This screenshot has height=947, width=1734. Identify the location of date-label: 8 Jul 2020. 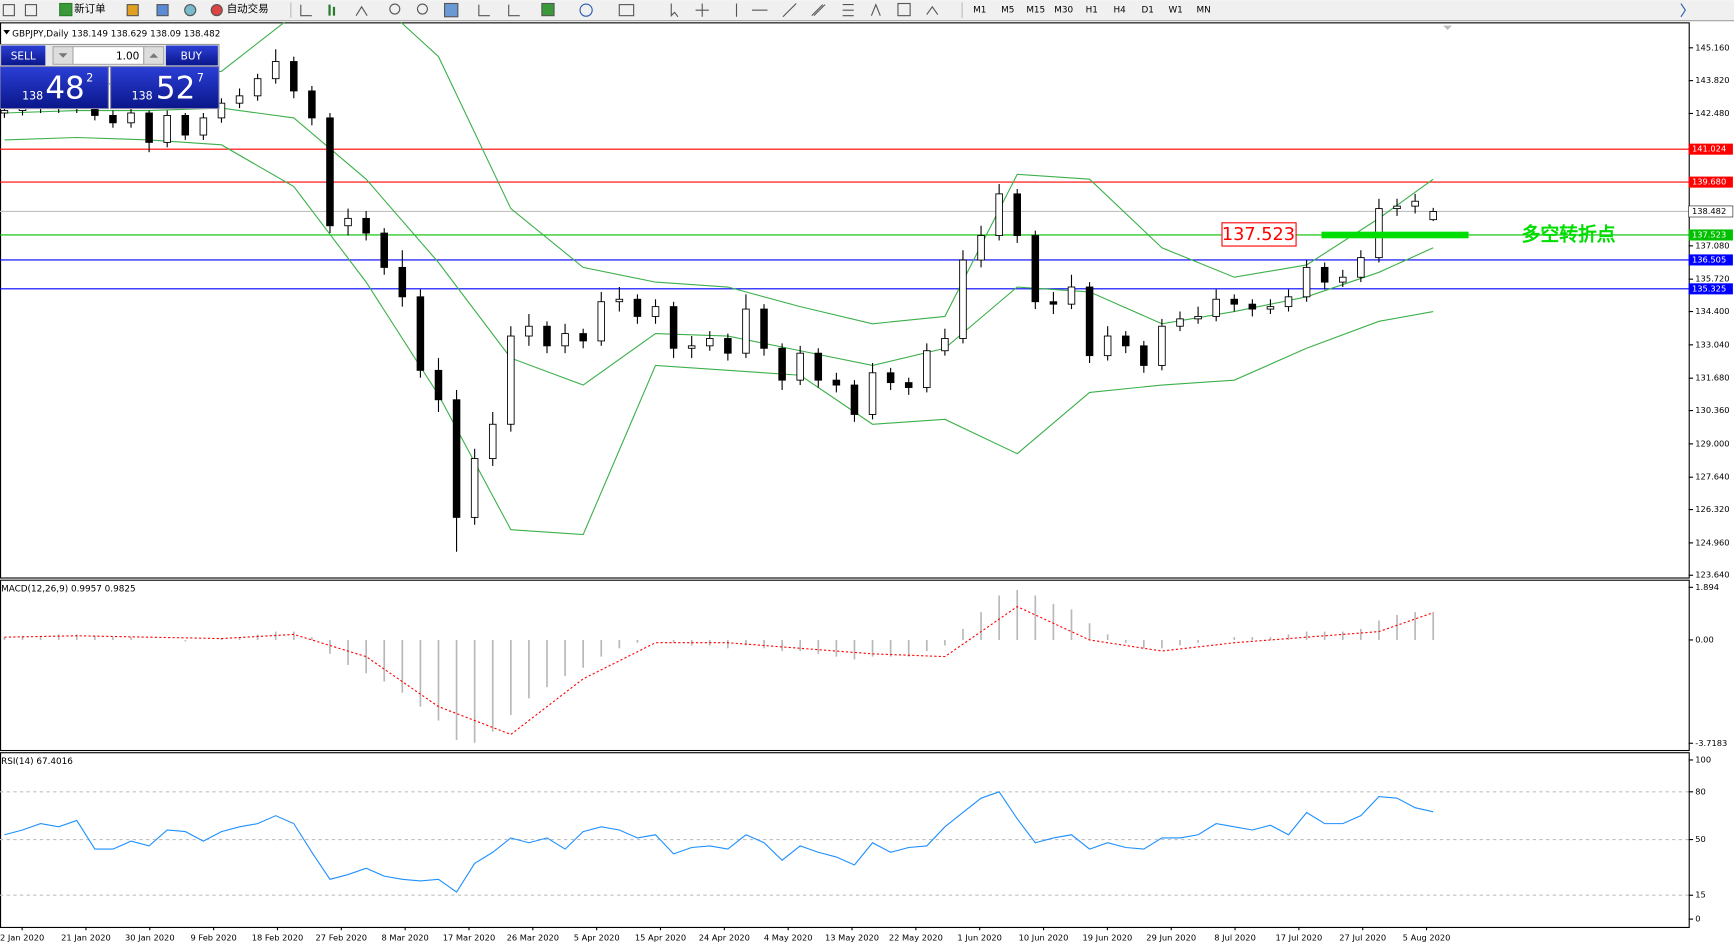
(1235, 937).